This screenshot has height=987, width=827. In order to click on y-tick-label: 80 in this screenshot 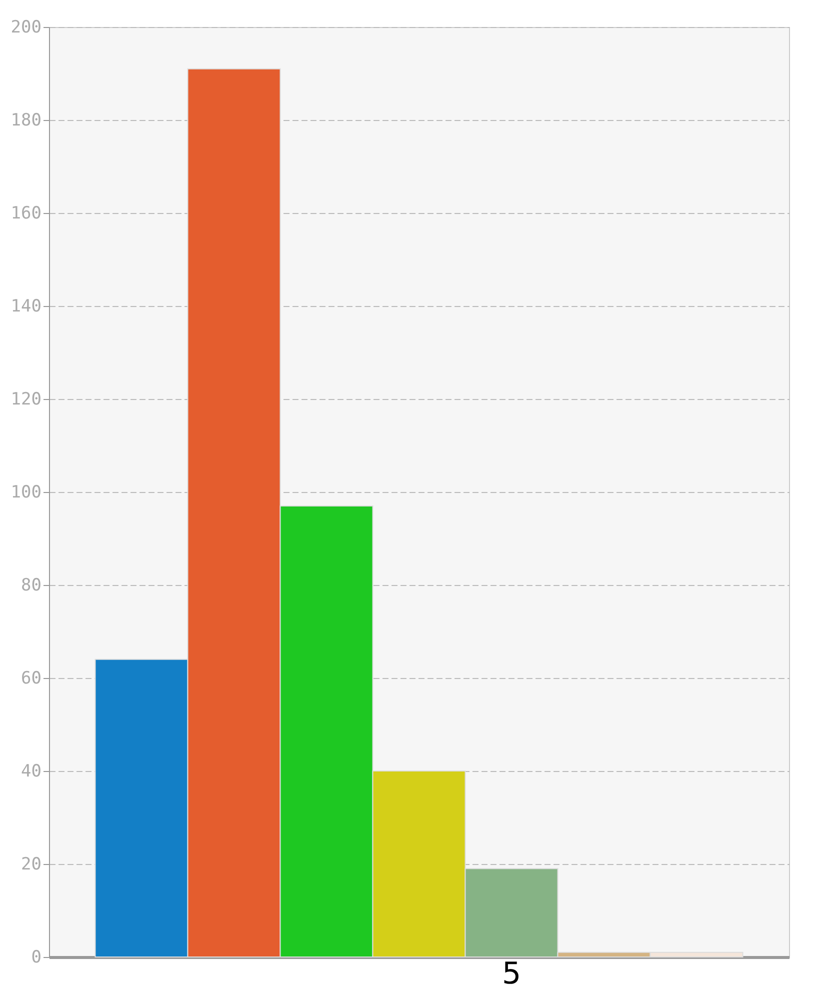, I will do `click(31, 586)`.